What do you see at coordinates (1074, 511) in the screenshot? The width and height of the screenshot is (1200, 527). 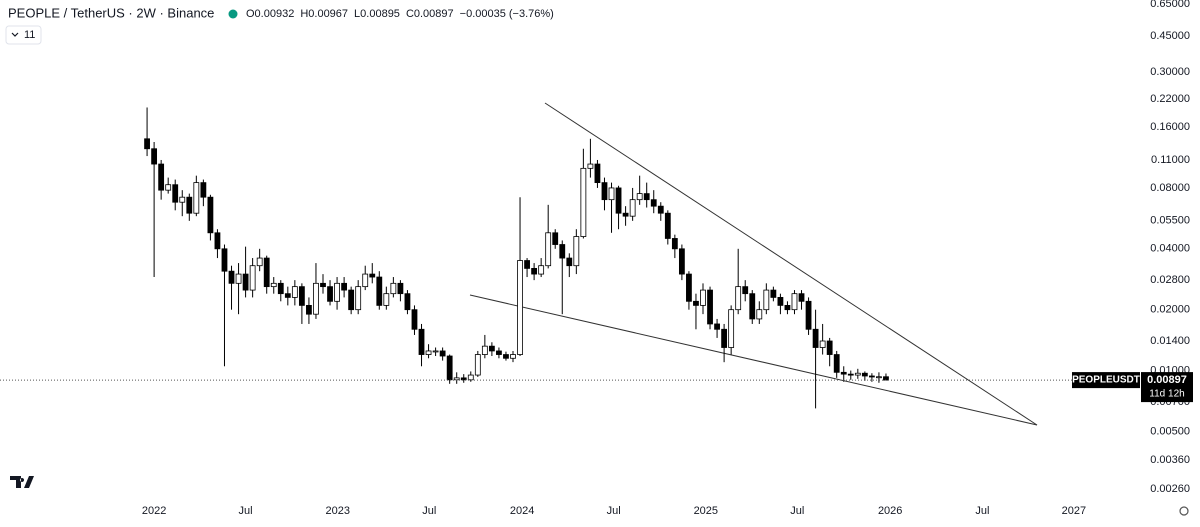 I see `x-tick-label: 2027` at bounding box center [1074, 511].